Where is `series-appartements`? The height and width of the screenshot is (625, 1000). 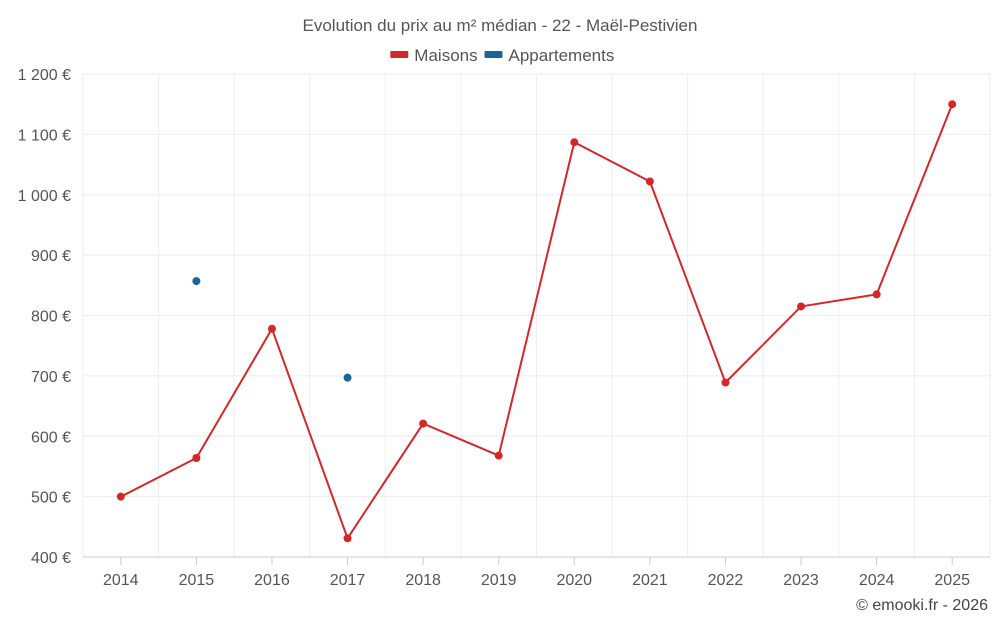
series-appartements is located at coordinates (272, 329).